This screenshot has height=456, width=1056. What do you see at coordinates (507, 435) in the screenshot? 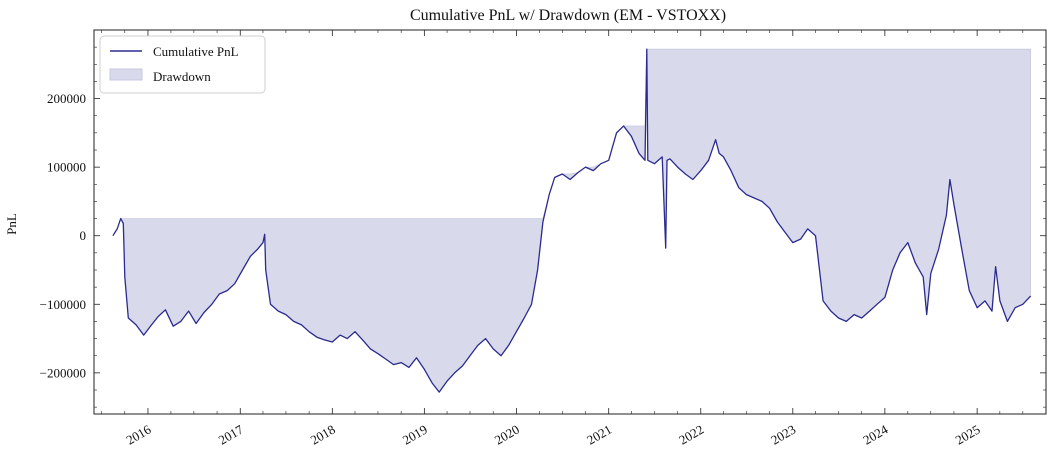
I see `x-tick-label: 2020` at bounding box center [507, 435].